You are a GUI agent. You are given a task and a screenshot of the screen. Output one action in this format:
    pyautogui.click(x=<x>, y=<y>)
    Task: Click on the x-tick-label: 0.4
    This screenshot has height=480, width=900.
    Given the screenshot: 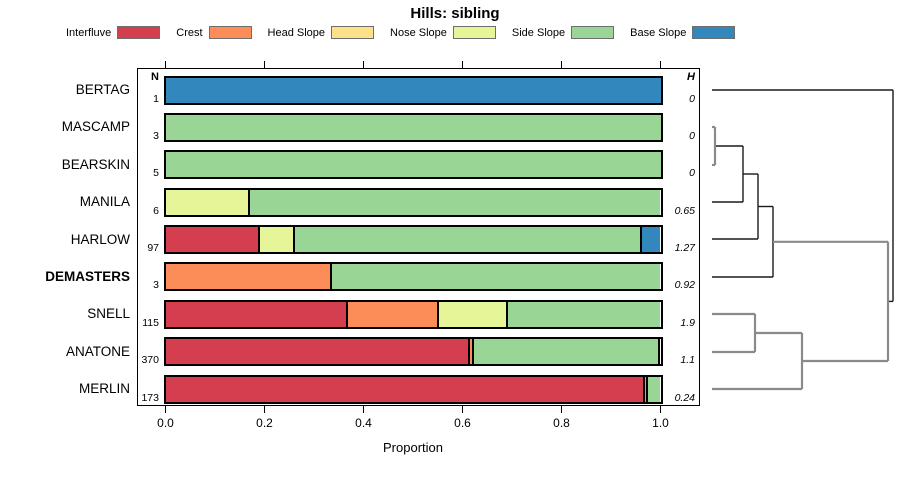 What is the action you would take?
    pyautogui.click(x=363, y=423)
    